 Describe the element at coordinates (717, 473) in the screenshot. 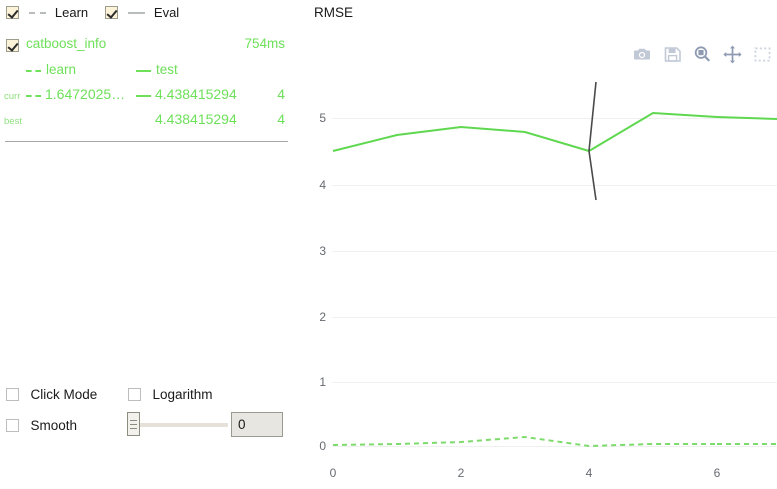

I see `x-tick-label: 6` at that location.